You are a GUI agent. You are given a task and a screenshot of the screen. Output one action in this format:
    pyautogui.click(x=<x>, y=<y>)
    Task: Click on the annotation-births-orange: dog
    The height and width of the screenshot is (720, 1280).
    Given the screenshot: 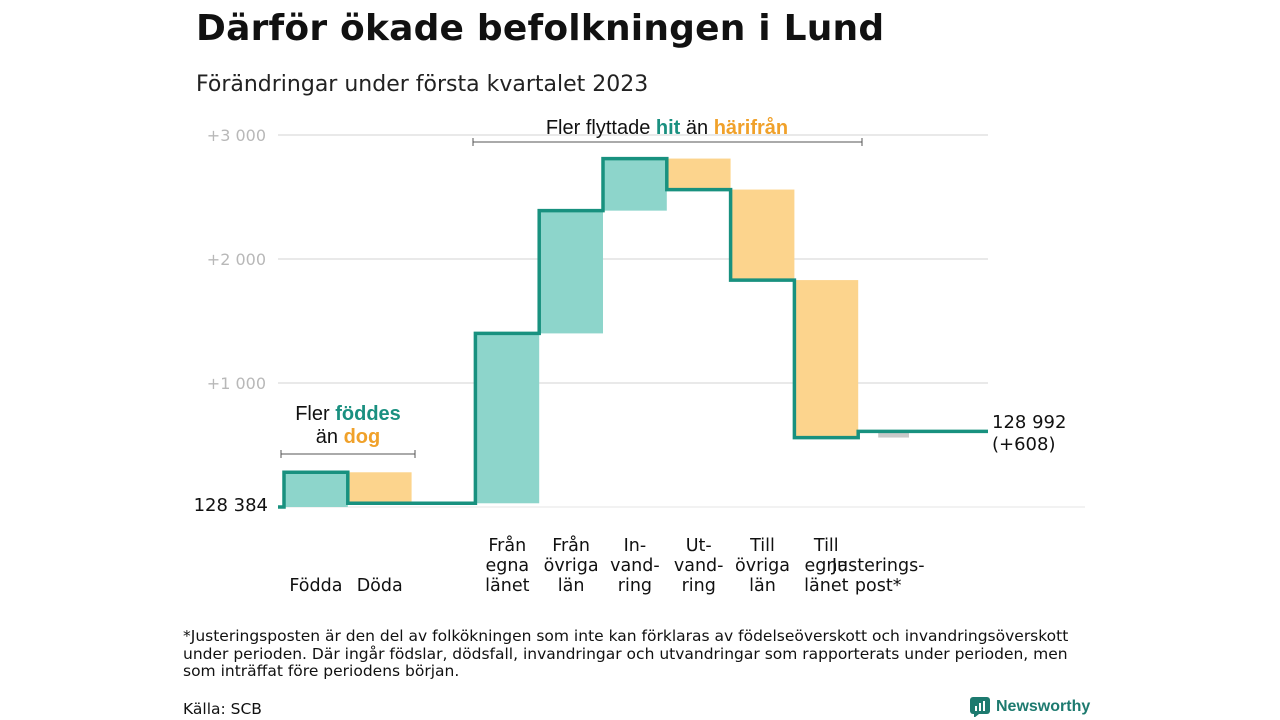 What is the action you would take?
    pyautogui.click(x=362, y=437)
    